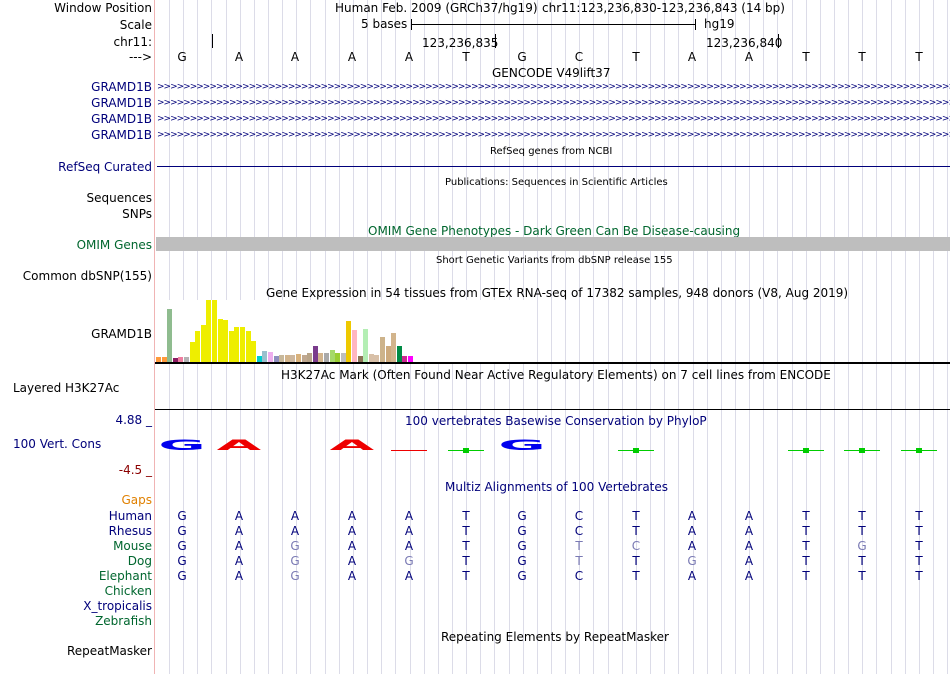 The width and height of the screenshot is (950, 674). I want to click on multiz-species-label: X_tropicalis, so click(117, 606).